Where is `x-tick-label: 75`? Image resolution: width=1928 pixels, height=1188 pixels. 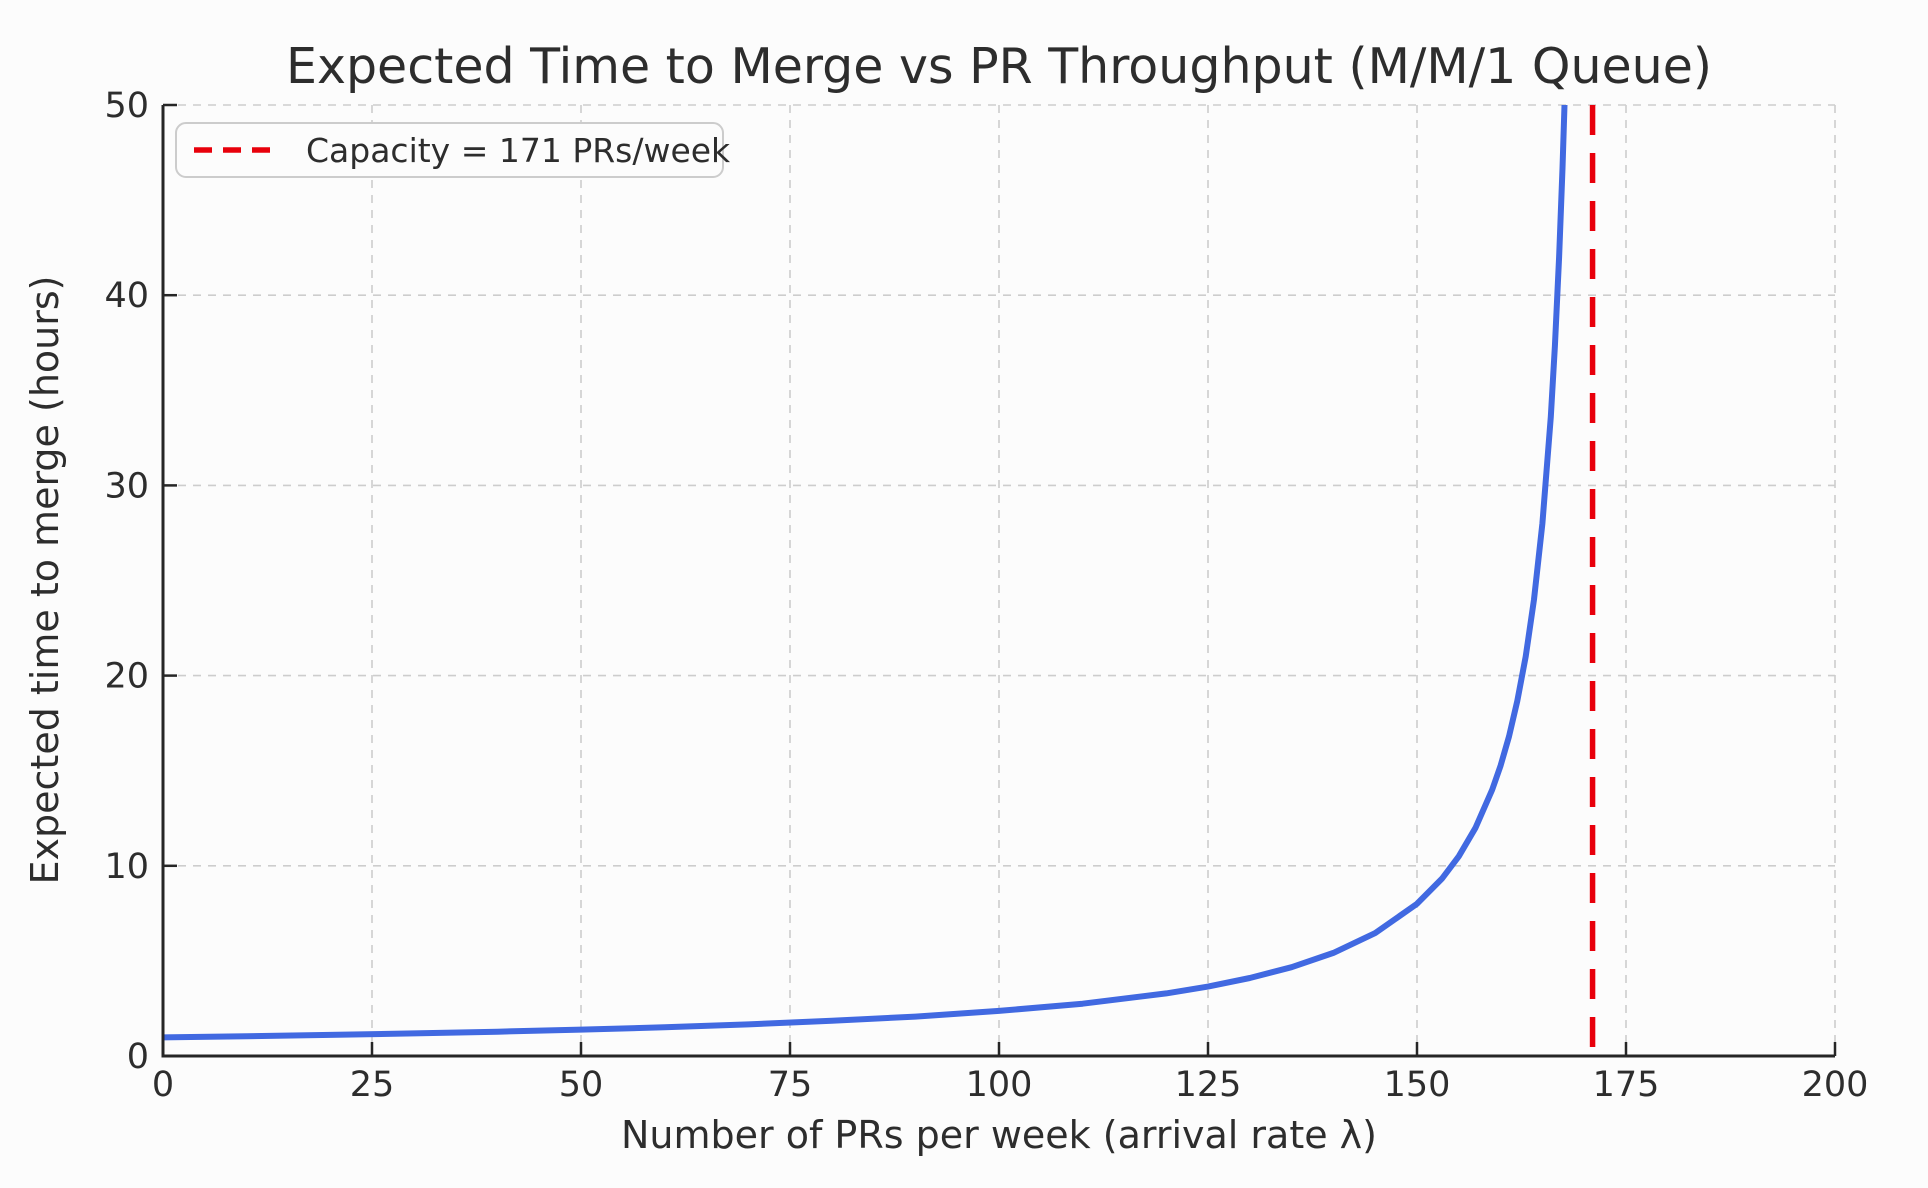
x-tick-label: 75 is located at coordinates (790, 1085).